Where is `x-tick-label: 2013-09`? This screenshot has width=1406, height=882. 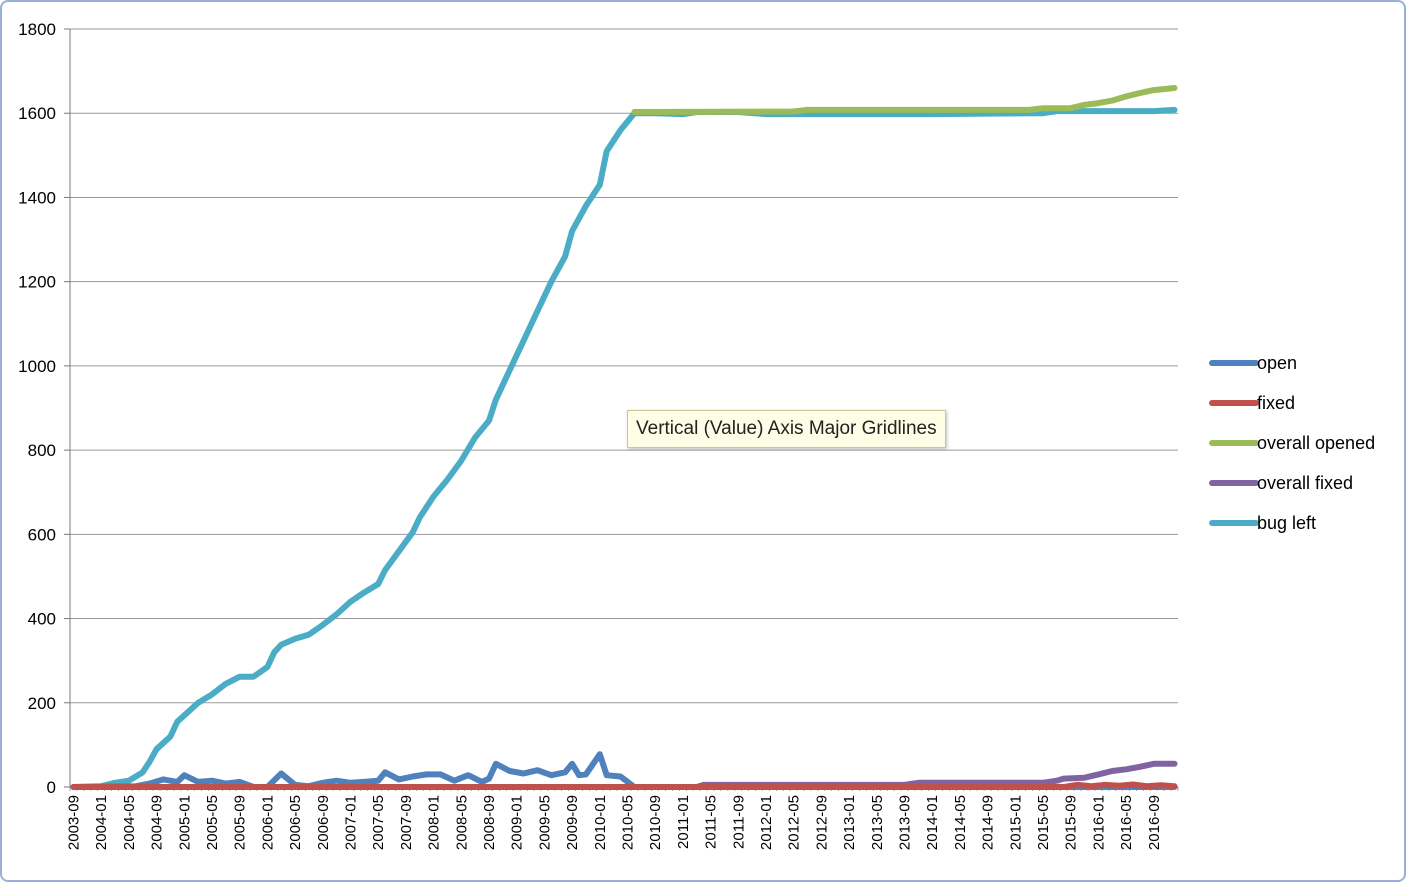
x-tick-label: 2013-09 is located at coordinates (904, 822).